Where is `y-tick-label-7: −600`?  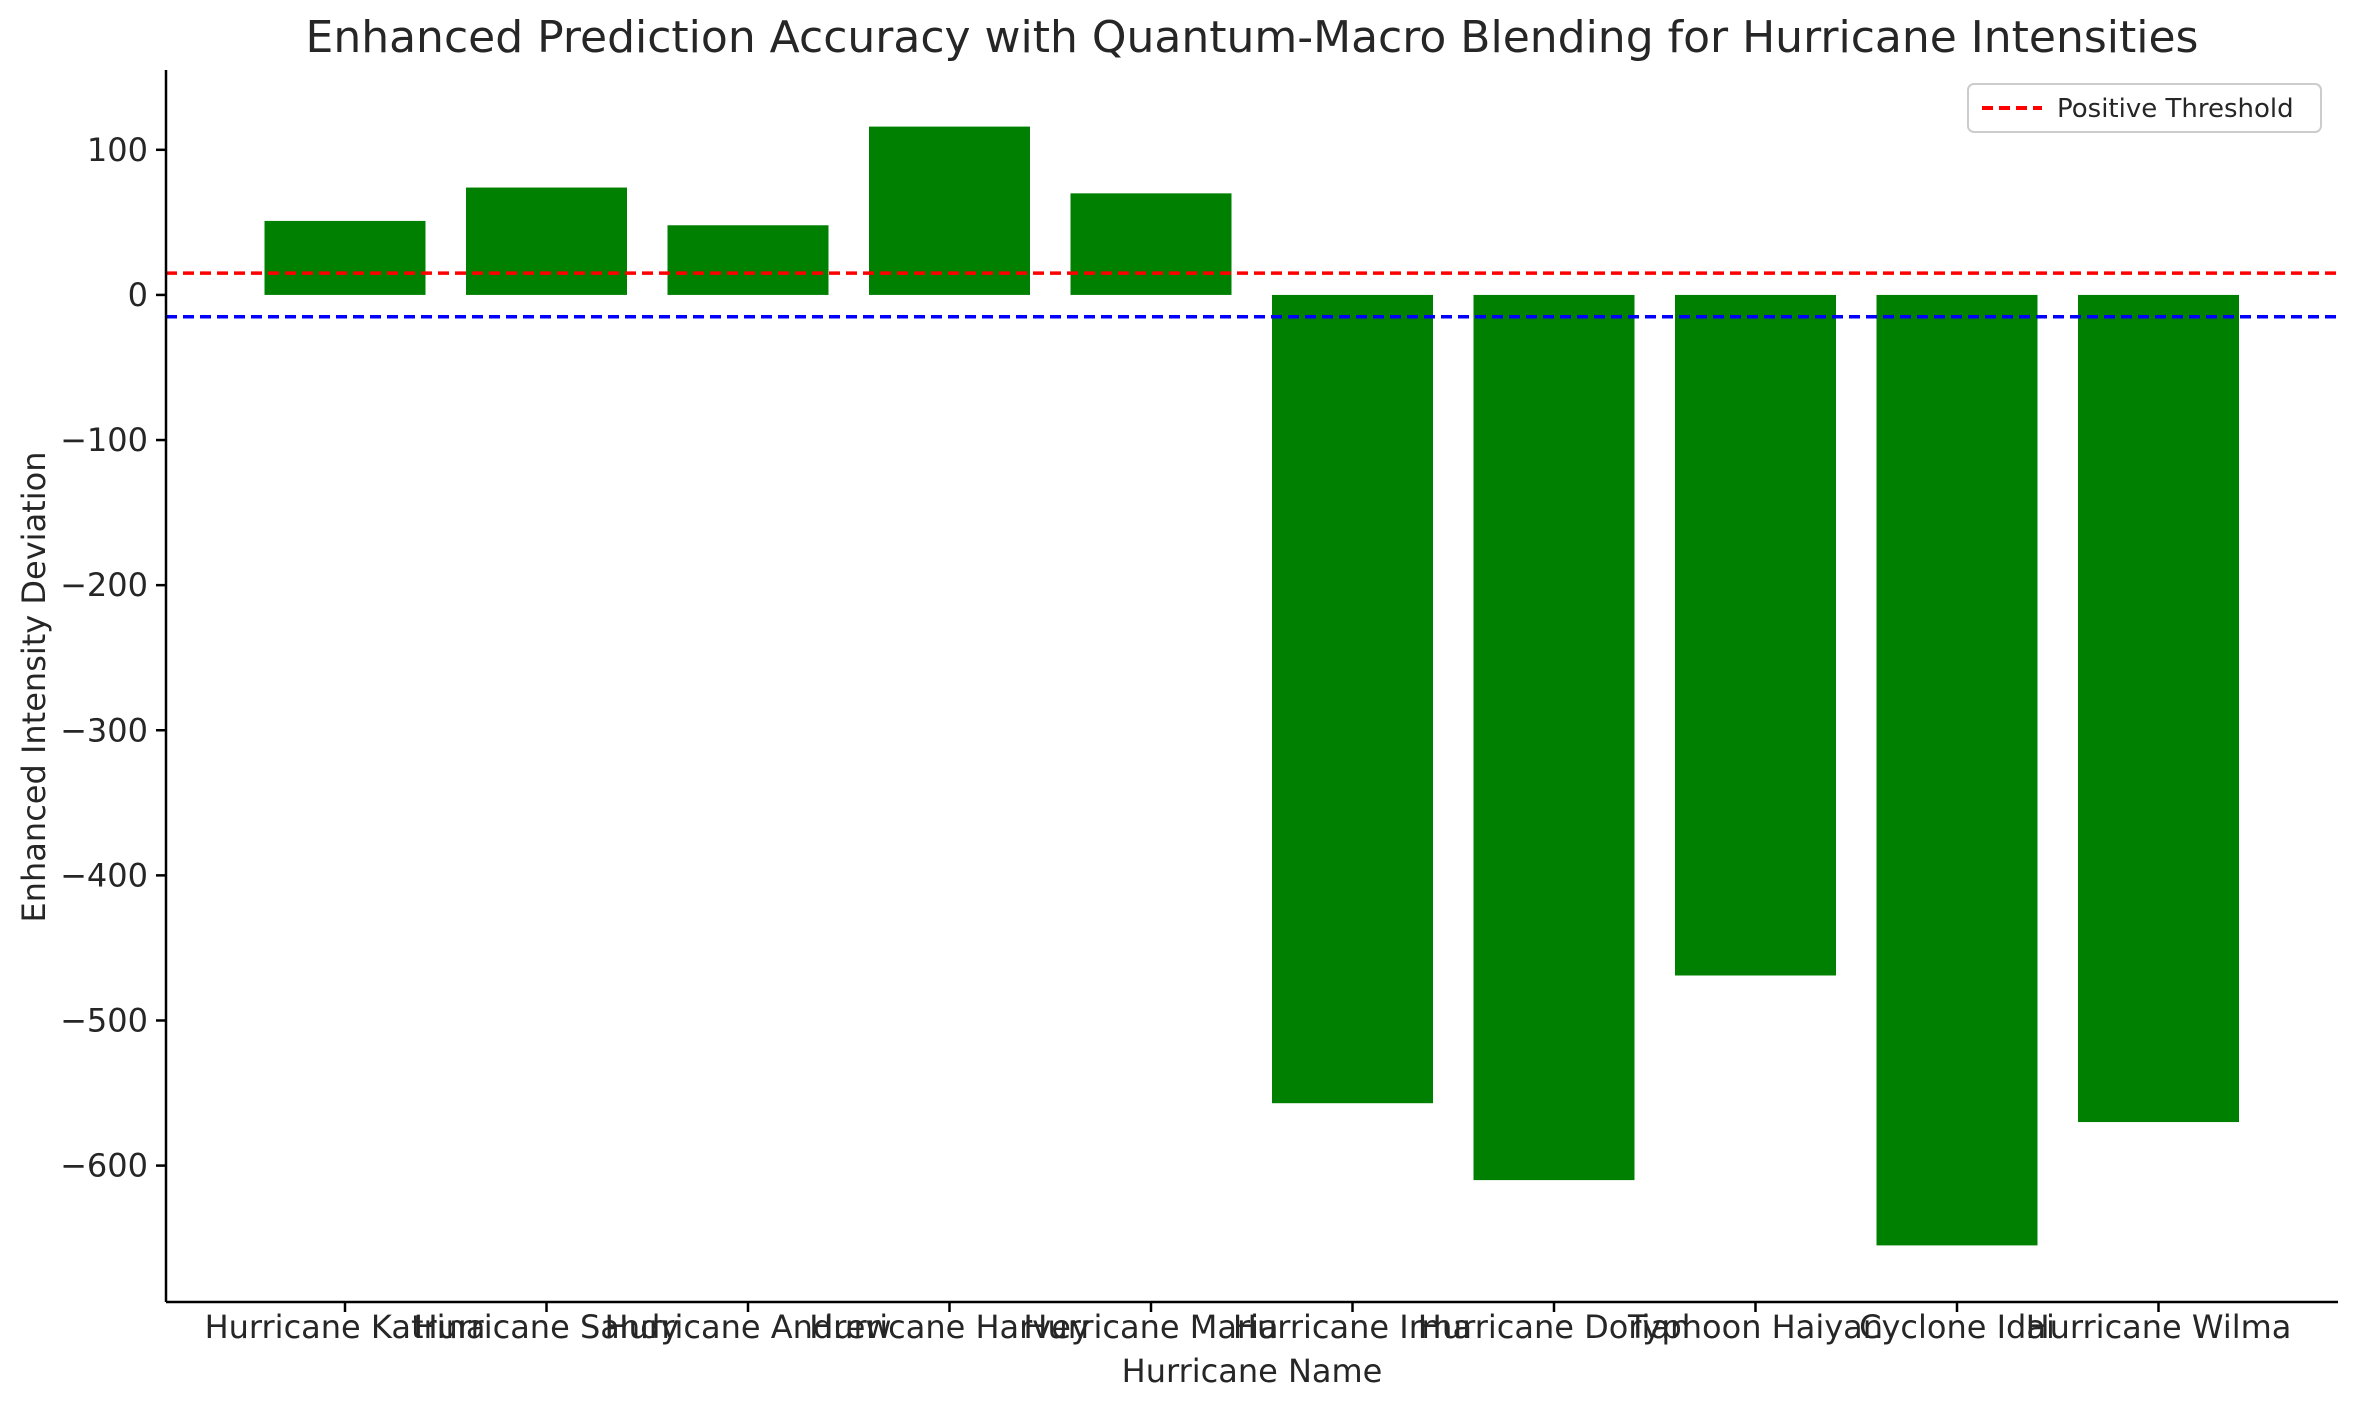
y-tick-label-7: −600 is located at coordinates (104, 1166).